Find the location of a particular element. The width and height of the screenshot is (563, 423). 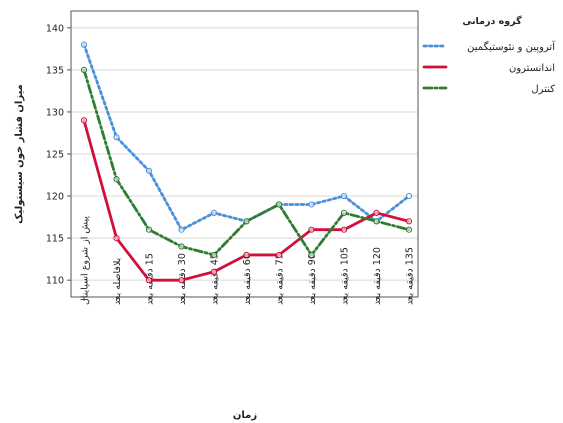

y-tick-label: 135 is located at coordinates (55, 70).